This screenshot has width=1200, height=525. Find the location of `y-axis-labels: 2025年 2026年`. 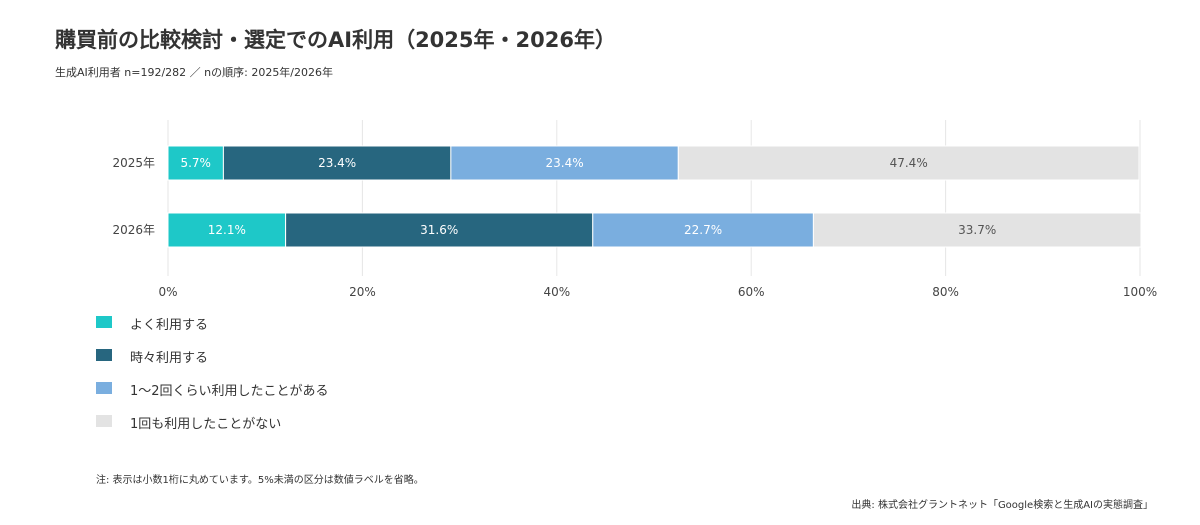

y-axis-labels: 2025年 2026年 is located at coordinates (133, 196).